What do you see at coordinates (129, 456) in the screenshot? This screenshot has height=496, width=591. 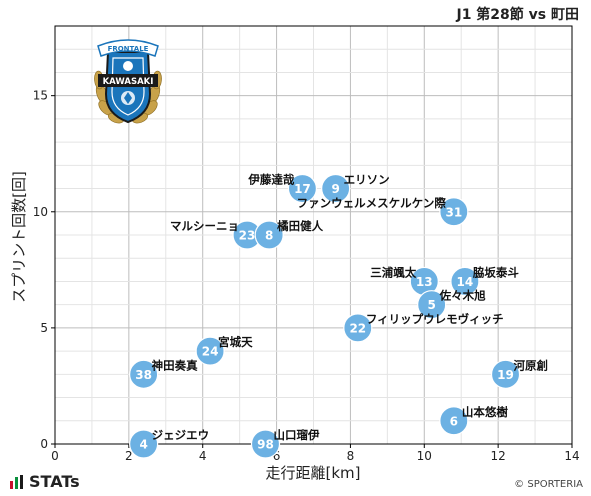 I see `x-tick-label: 2` at bounding box center [129, 456].